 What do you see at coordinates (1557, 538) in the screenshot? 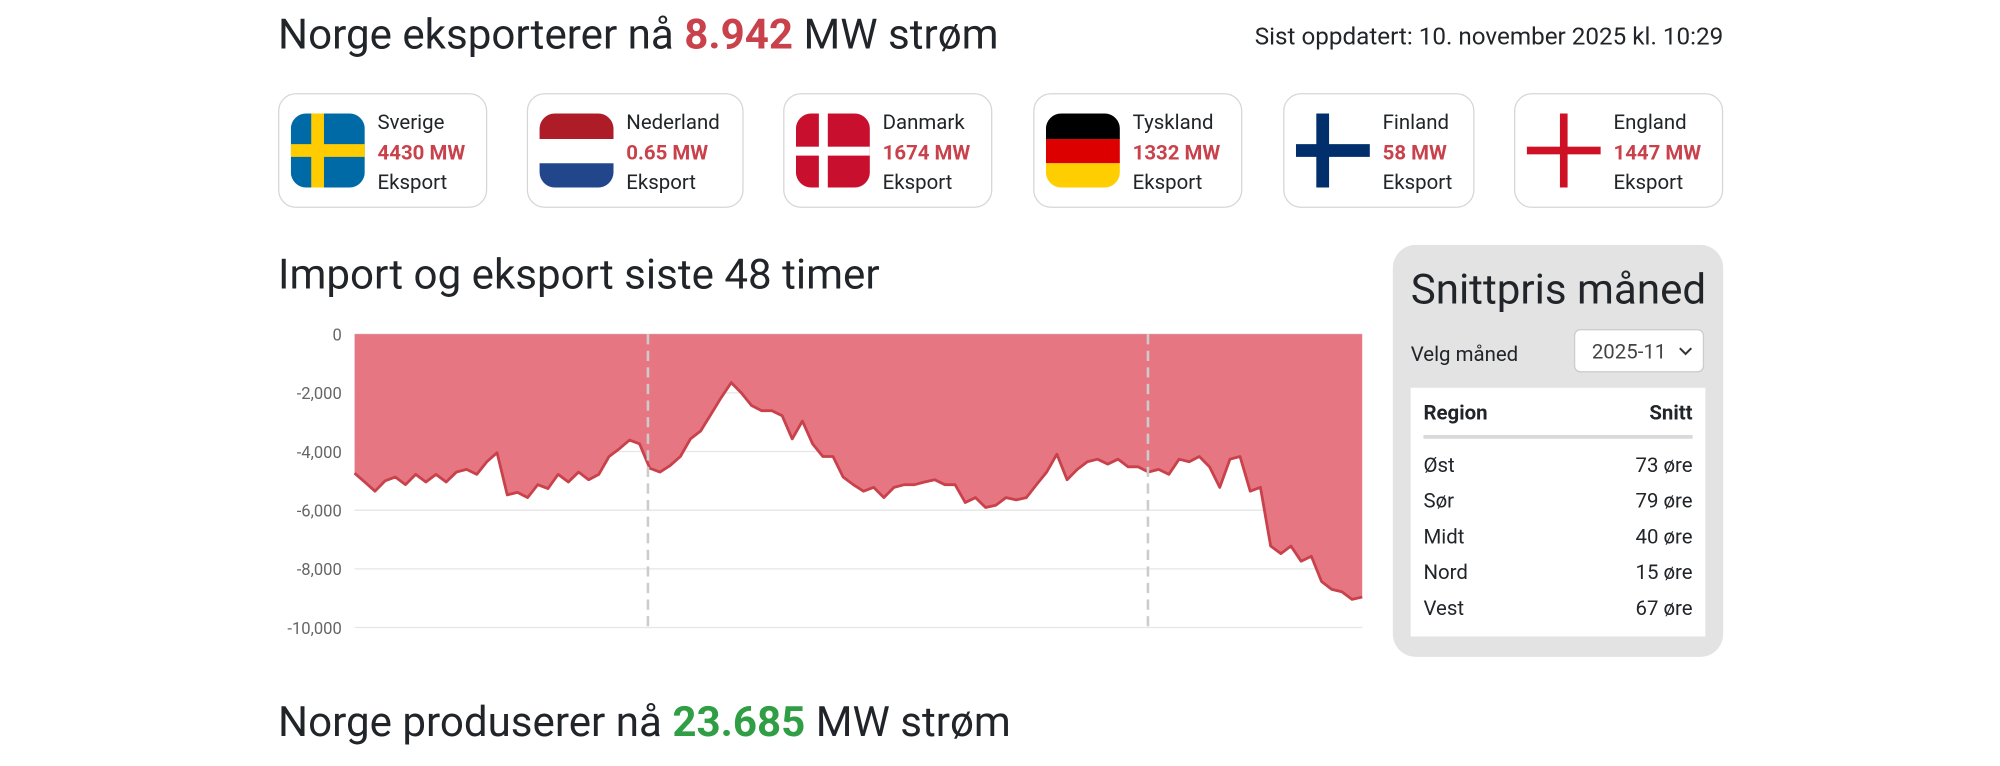
I see `table-row: Midt 40 øre` at bounding box center [1557, 538].